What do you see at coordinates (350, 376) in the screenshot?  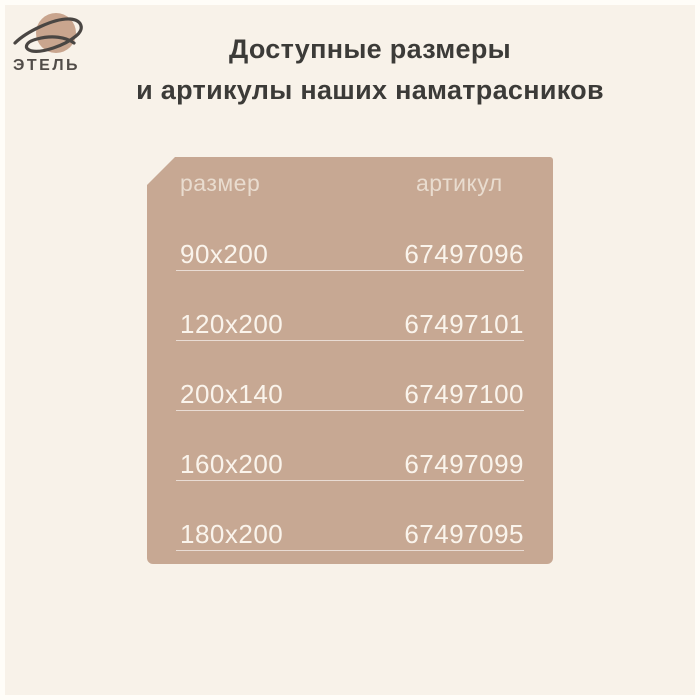 I see `table-row: 200x140 67497100` at bounding box center [350, 376].